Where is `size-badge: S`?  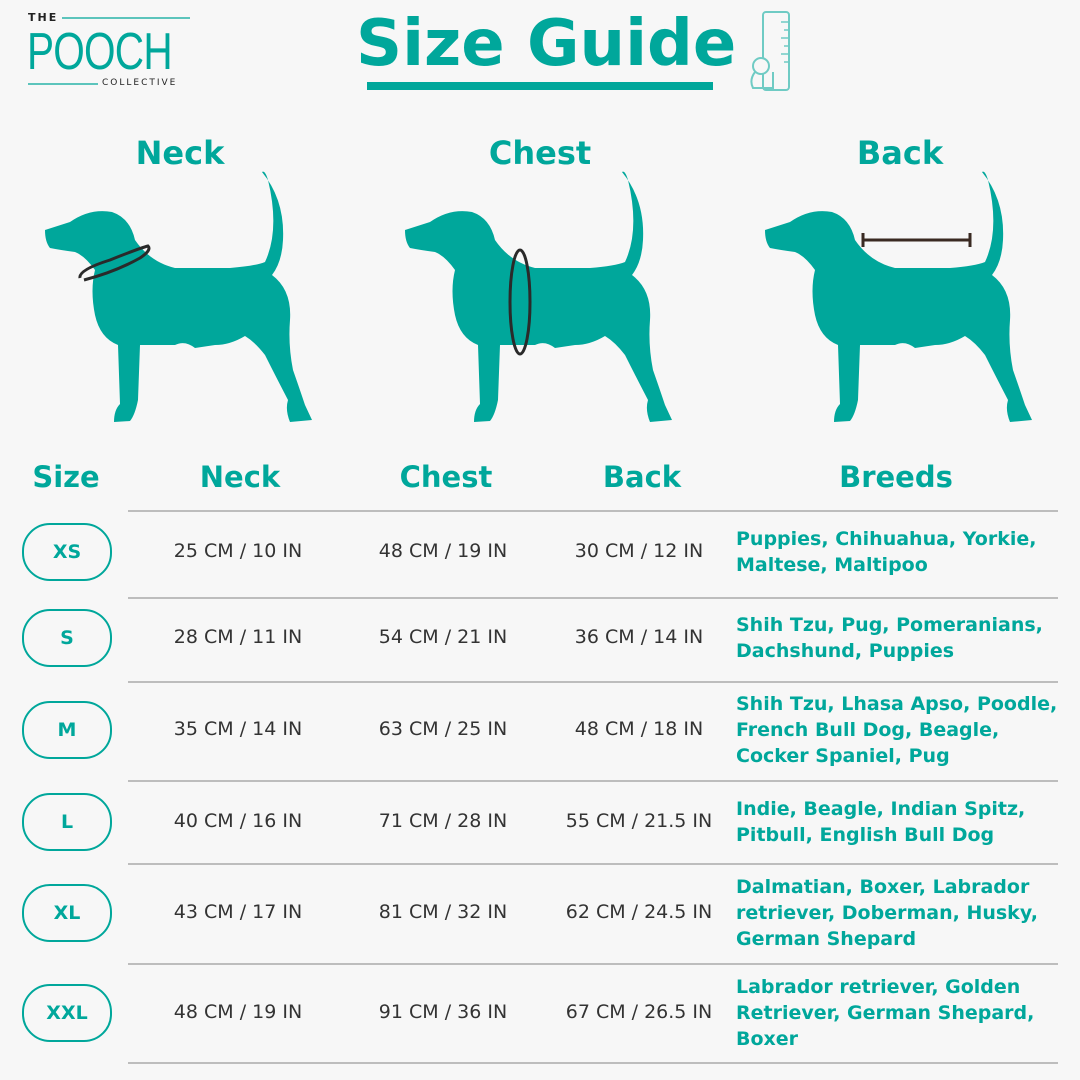
size-badge: S is located at coordinates (67, 638).